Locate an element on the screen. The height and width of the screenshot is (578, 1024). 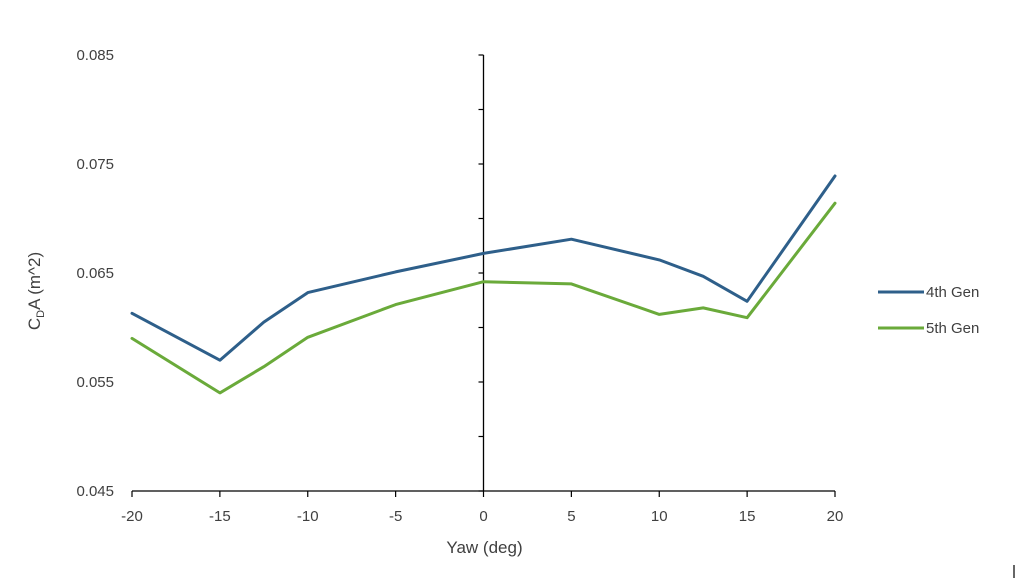
x-tick-label: -15 is located at coordinates (220, 516).